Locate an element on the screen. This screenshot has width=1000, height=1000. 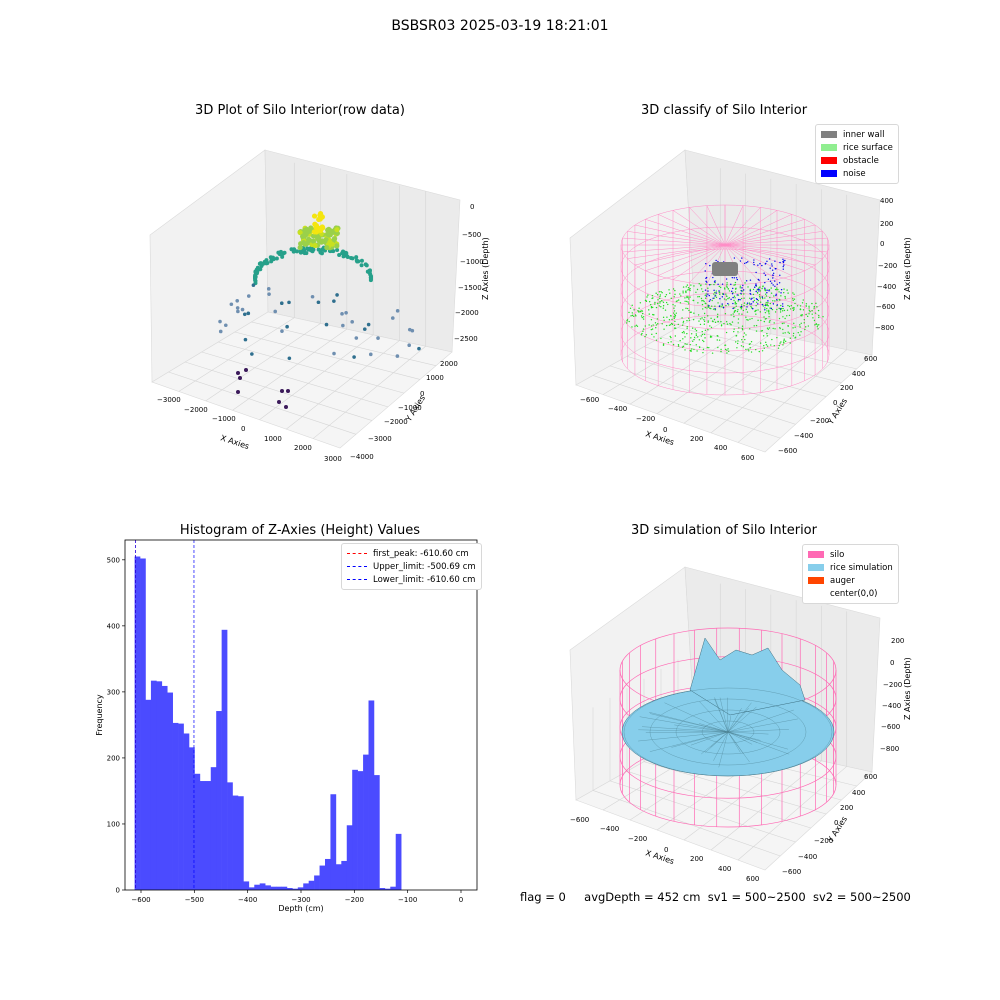
z-tick-label: −800 is located at coordinates (884, 328).